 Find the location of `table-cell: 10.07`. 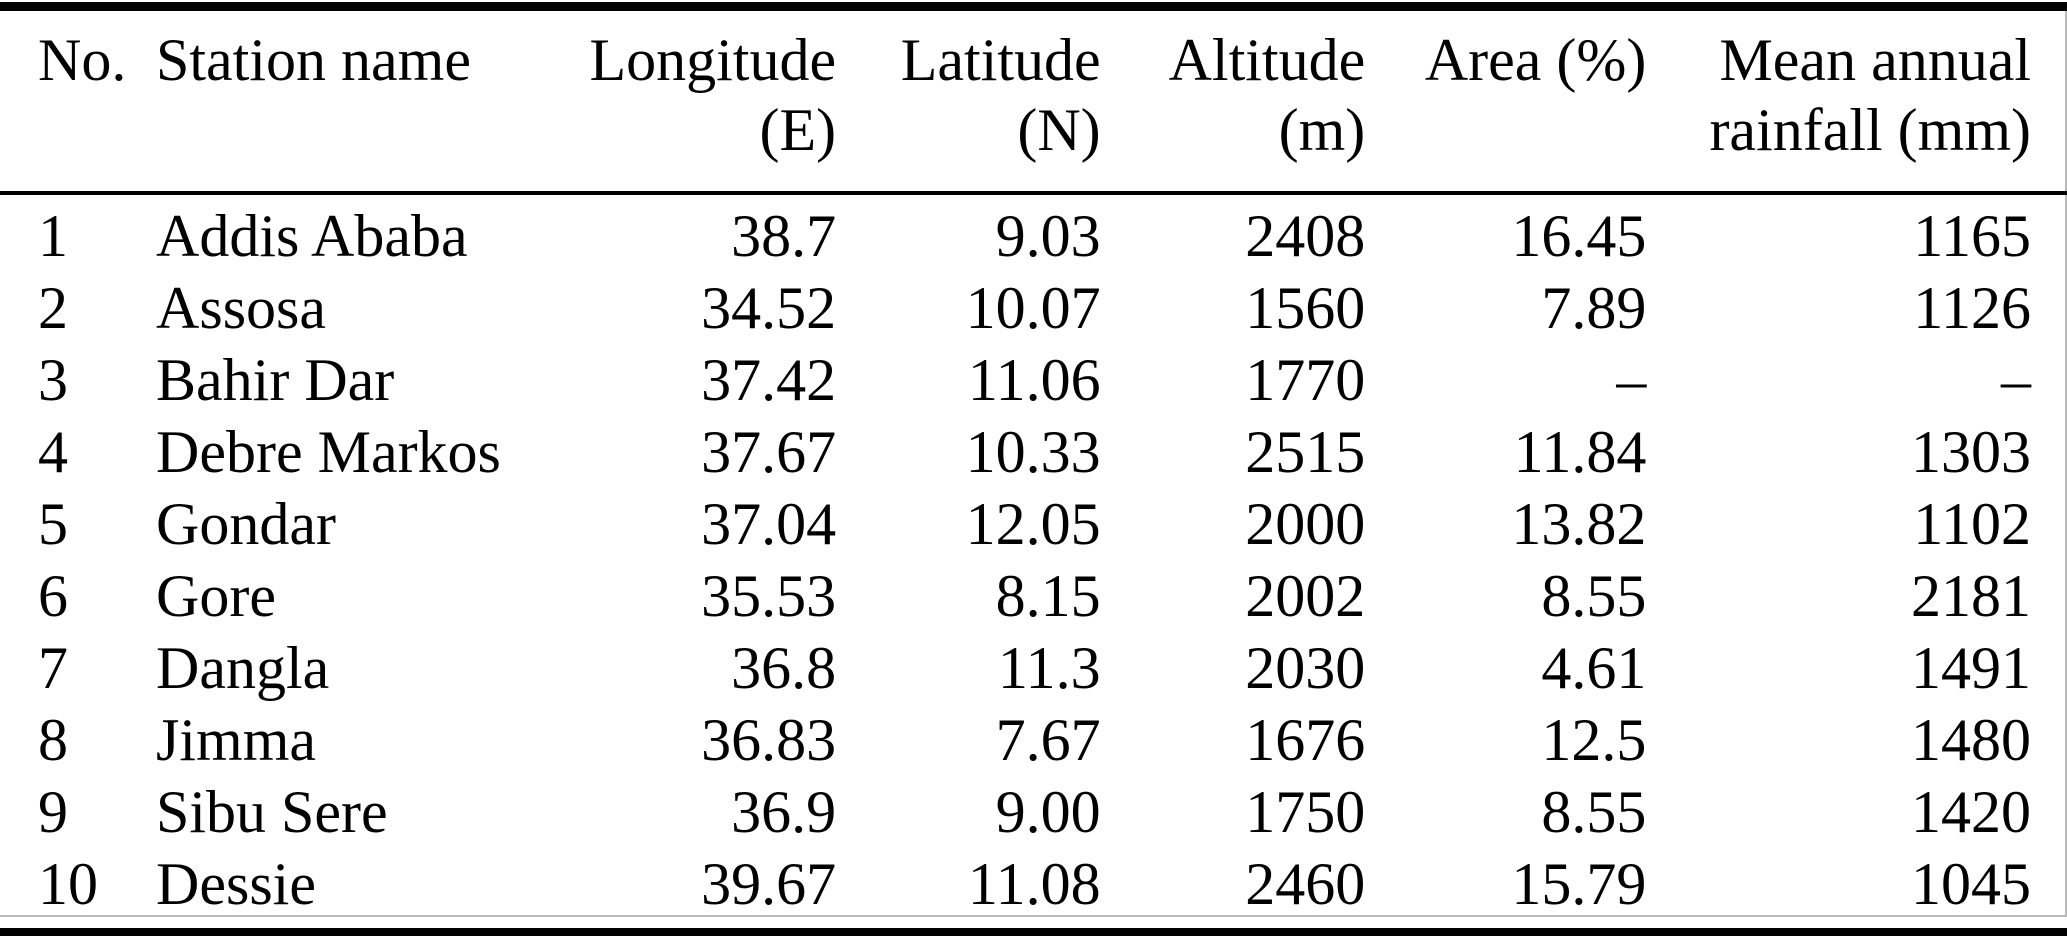

table-cell: 10.07 is located at coordinates (1033, 308).